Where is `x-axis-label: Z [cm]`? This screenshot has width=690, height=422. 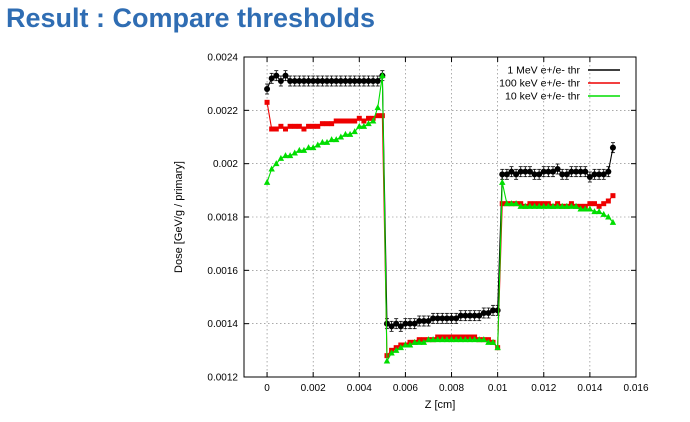 x-axis-label: Z [cm] is located at coordinates (440, 405).